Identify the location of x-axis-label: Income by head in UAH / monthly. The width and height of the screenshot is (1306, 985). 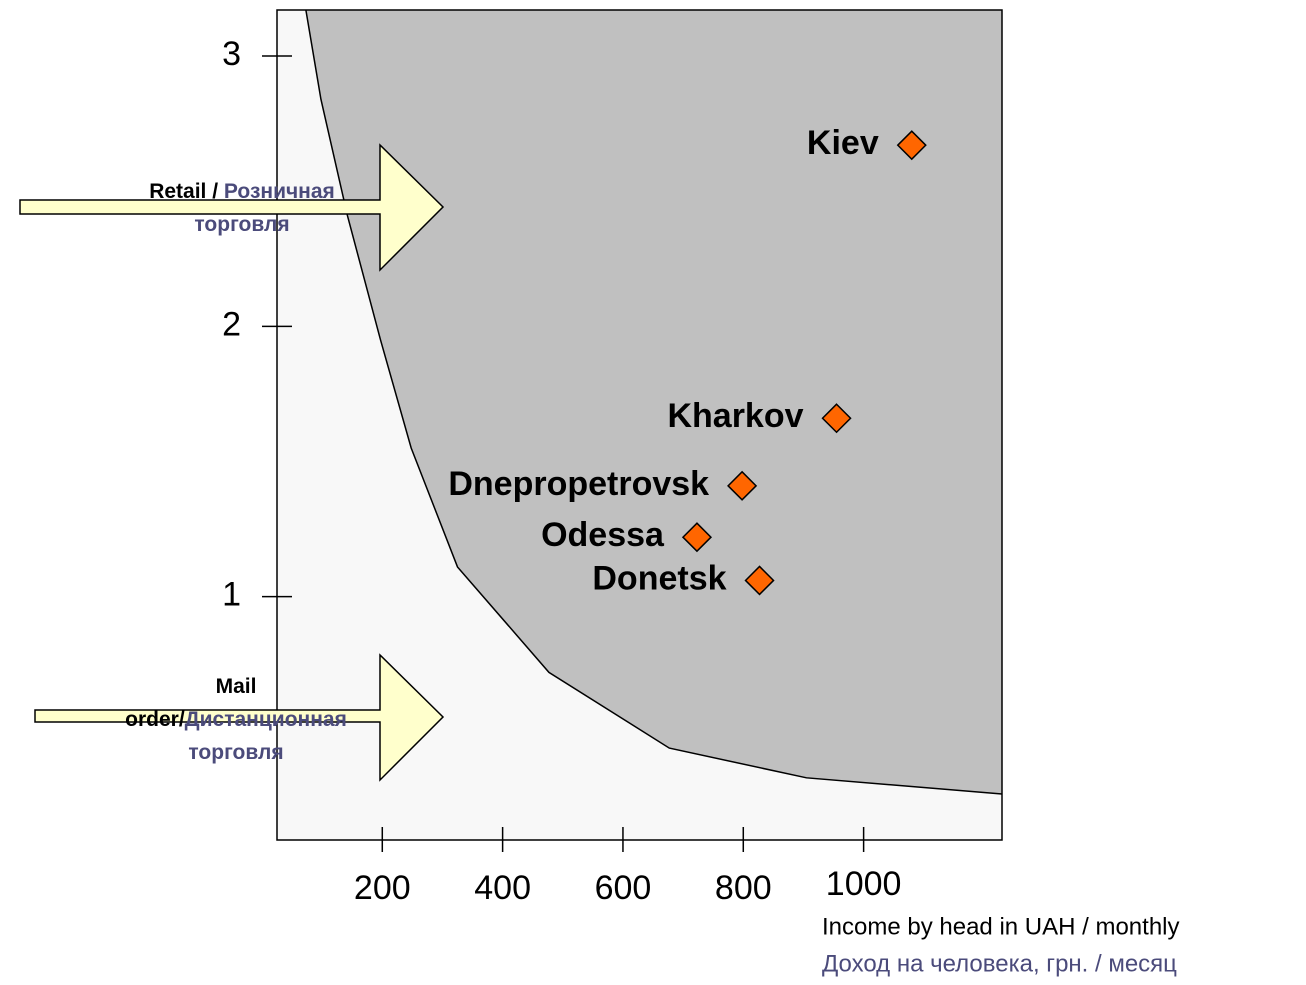
(1001, 926).